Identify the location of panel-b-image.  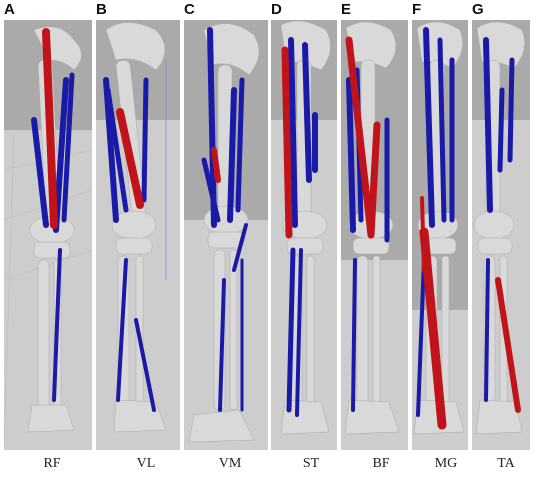
(138, 235).